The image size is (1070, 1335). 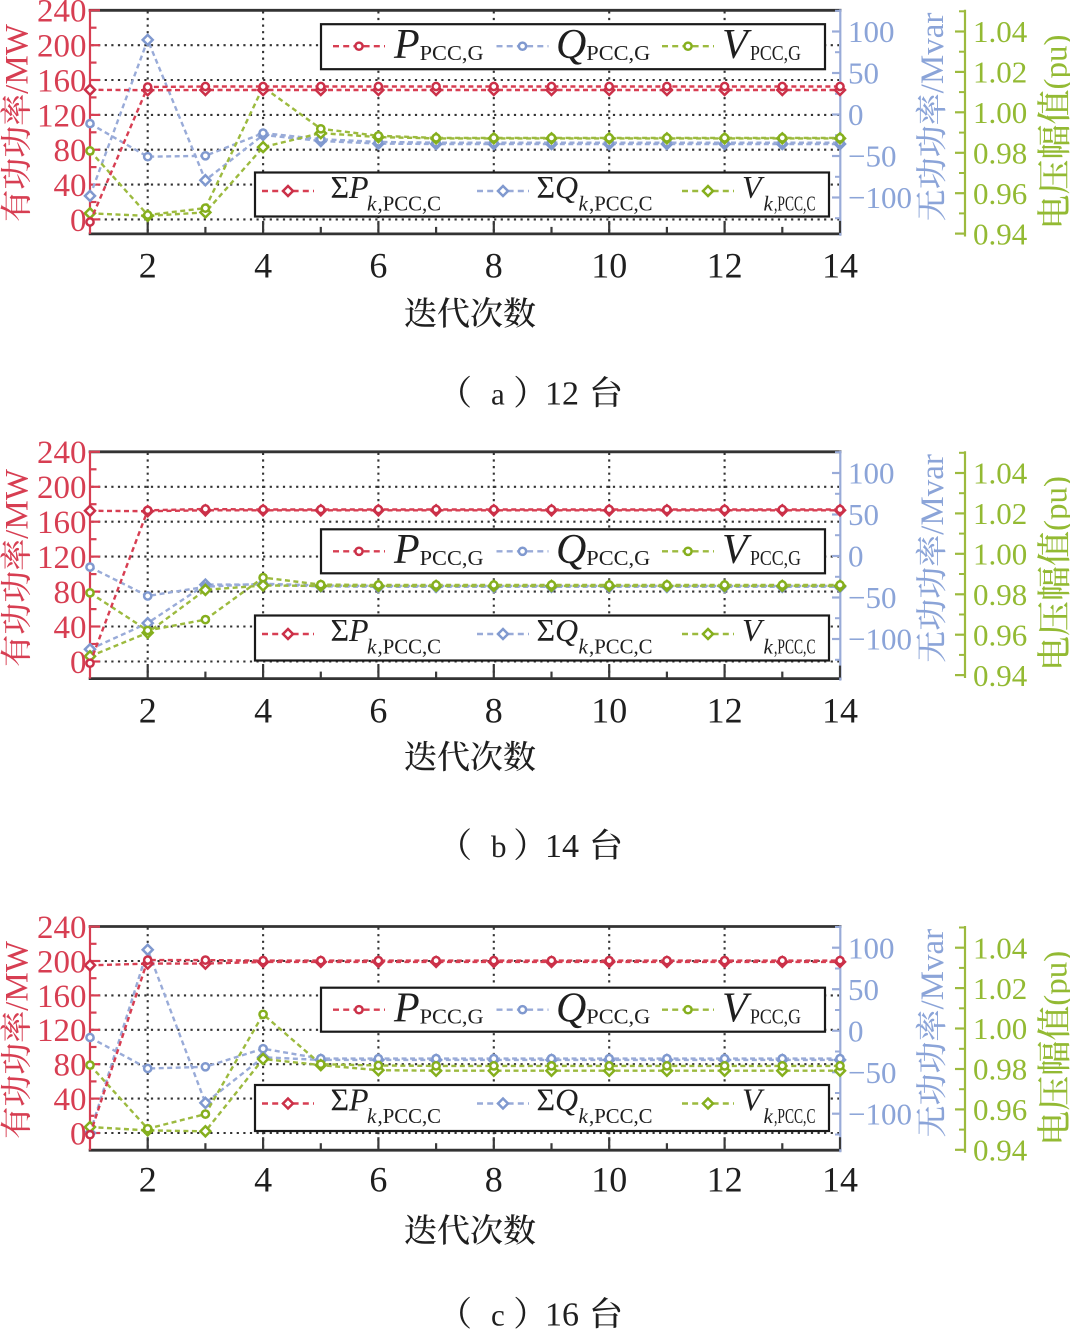 What do you see at coordinates (1000, 193) in the screenshot?
I see `svg-text: 0.96` at bounding box center [1000, 193].